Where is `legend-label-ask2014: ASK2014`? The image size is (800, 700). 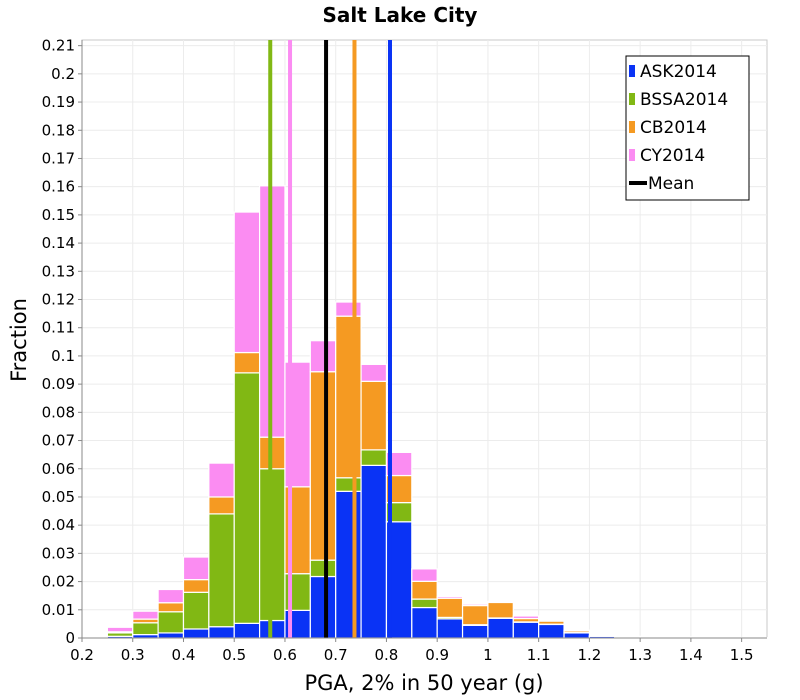
legend-label-ask2014: ASK2014 is located at coordinates (678, 72).